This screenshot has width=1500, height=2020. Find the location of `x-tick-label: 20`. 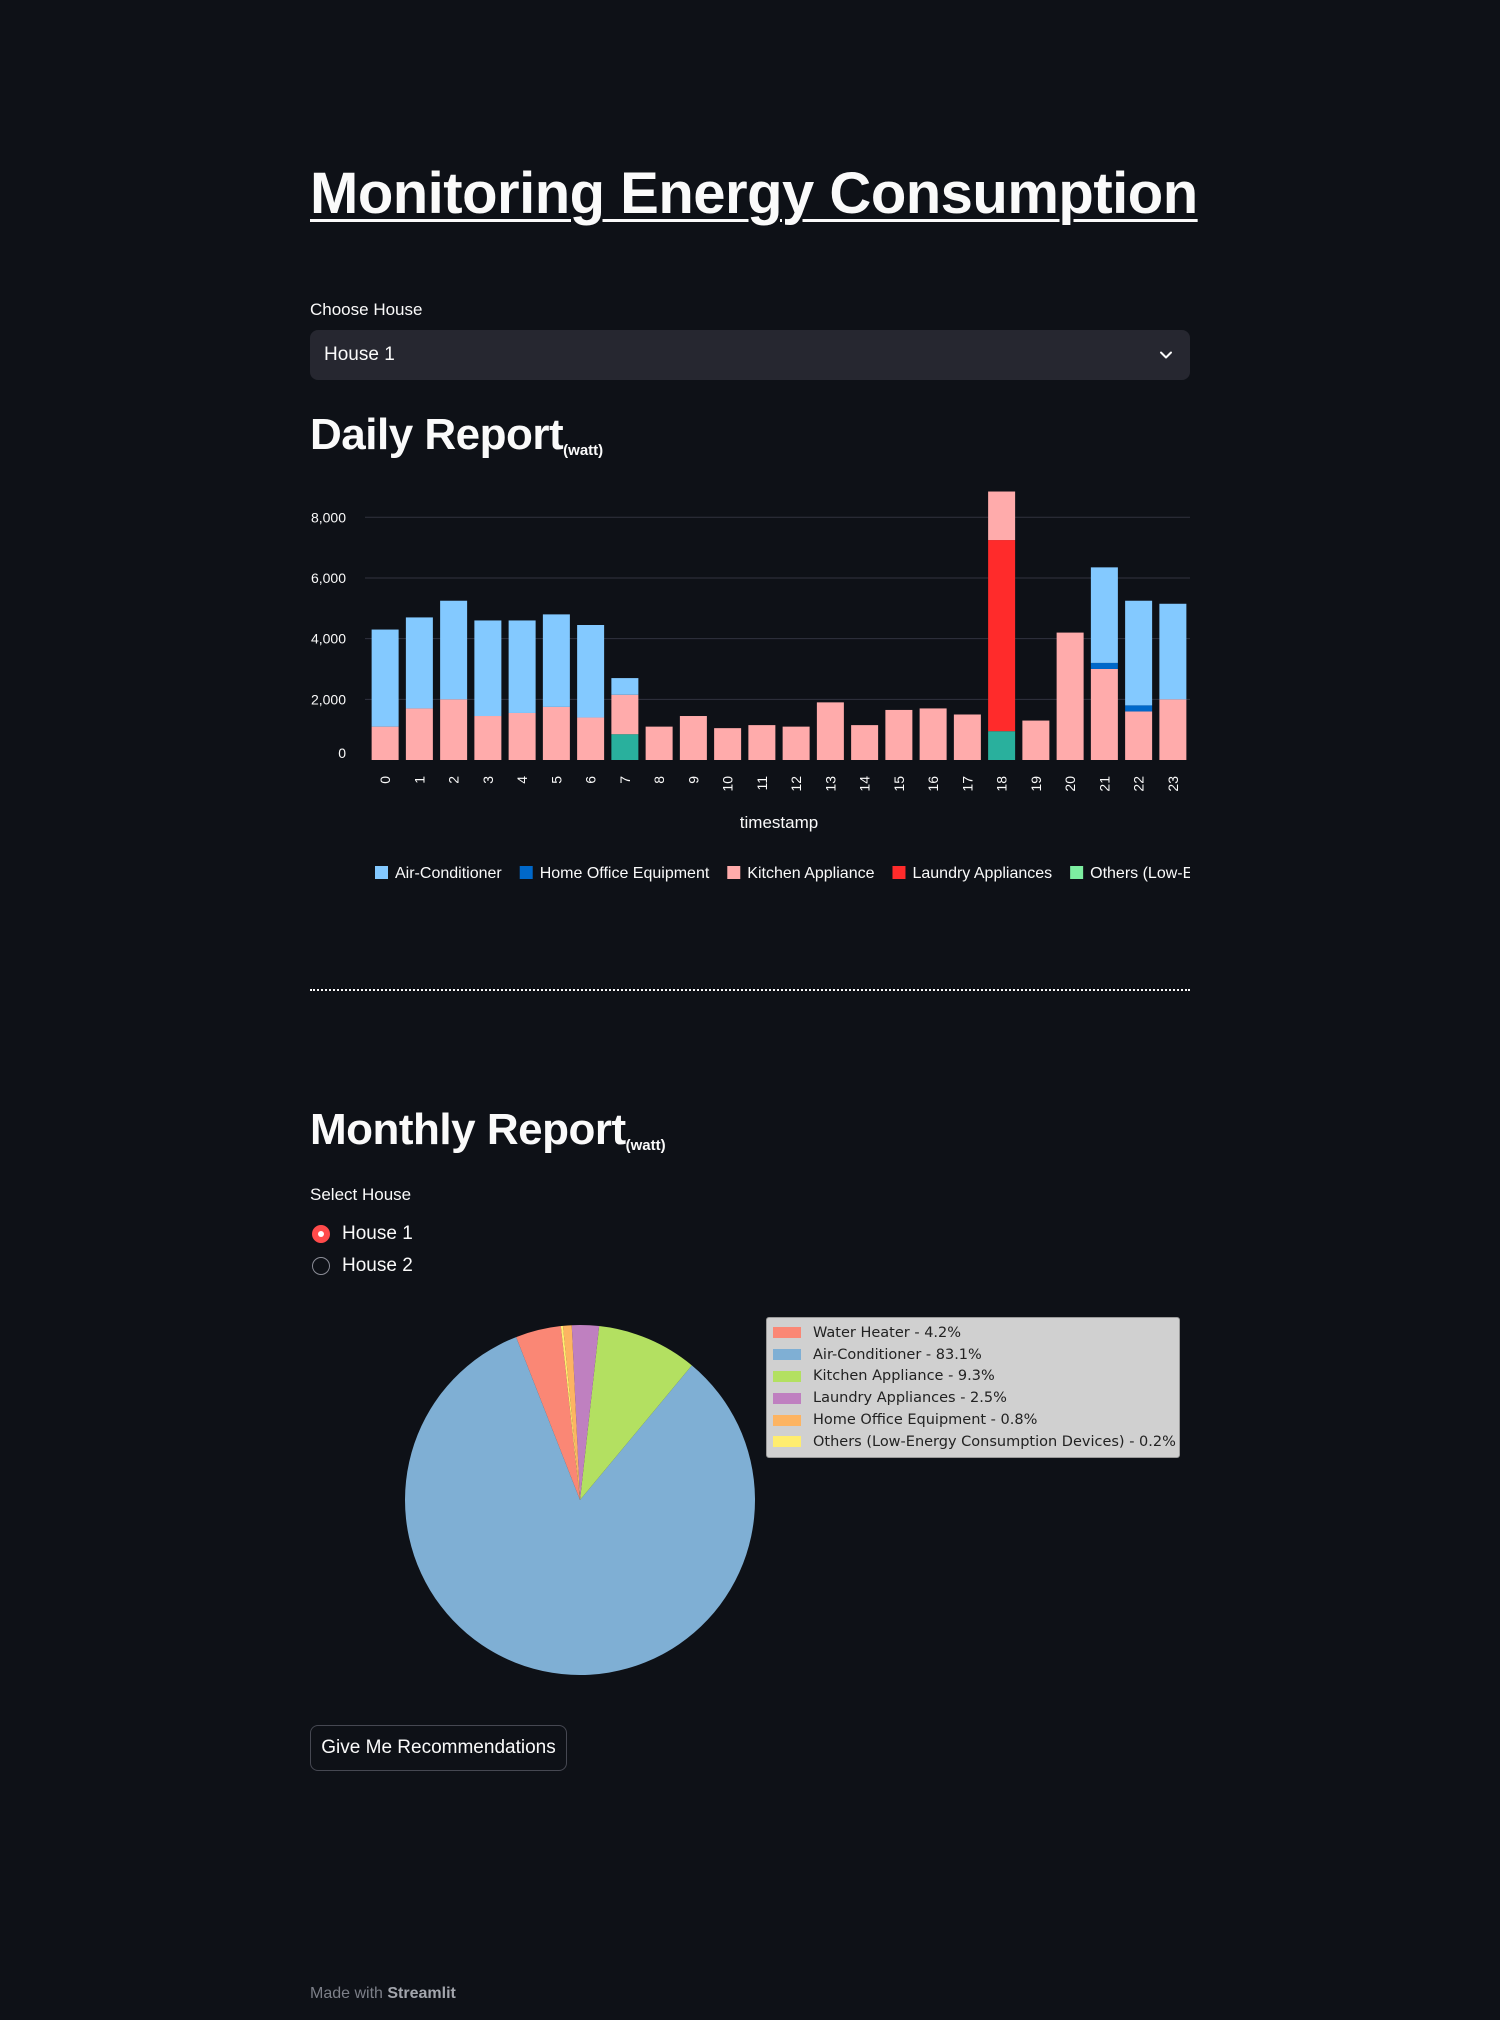

x-tick-label: 20 is located at coordinates (1070, 784).